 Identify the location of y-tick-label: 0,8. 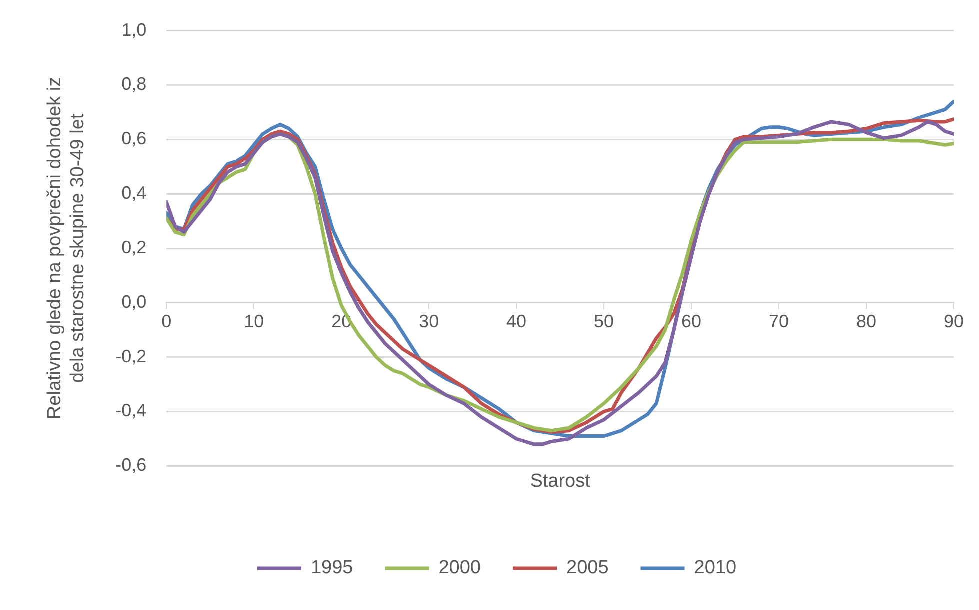
(134, 84).